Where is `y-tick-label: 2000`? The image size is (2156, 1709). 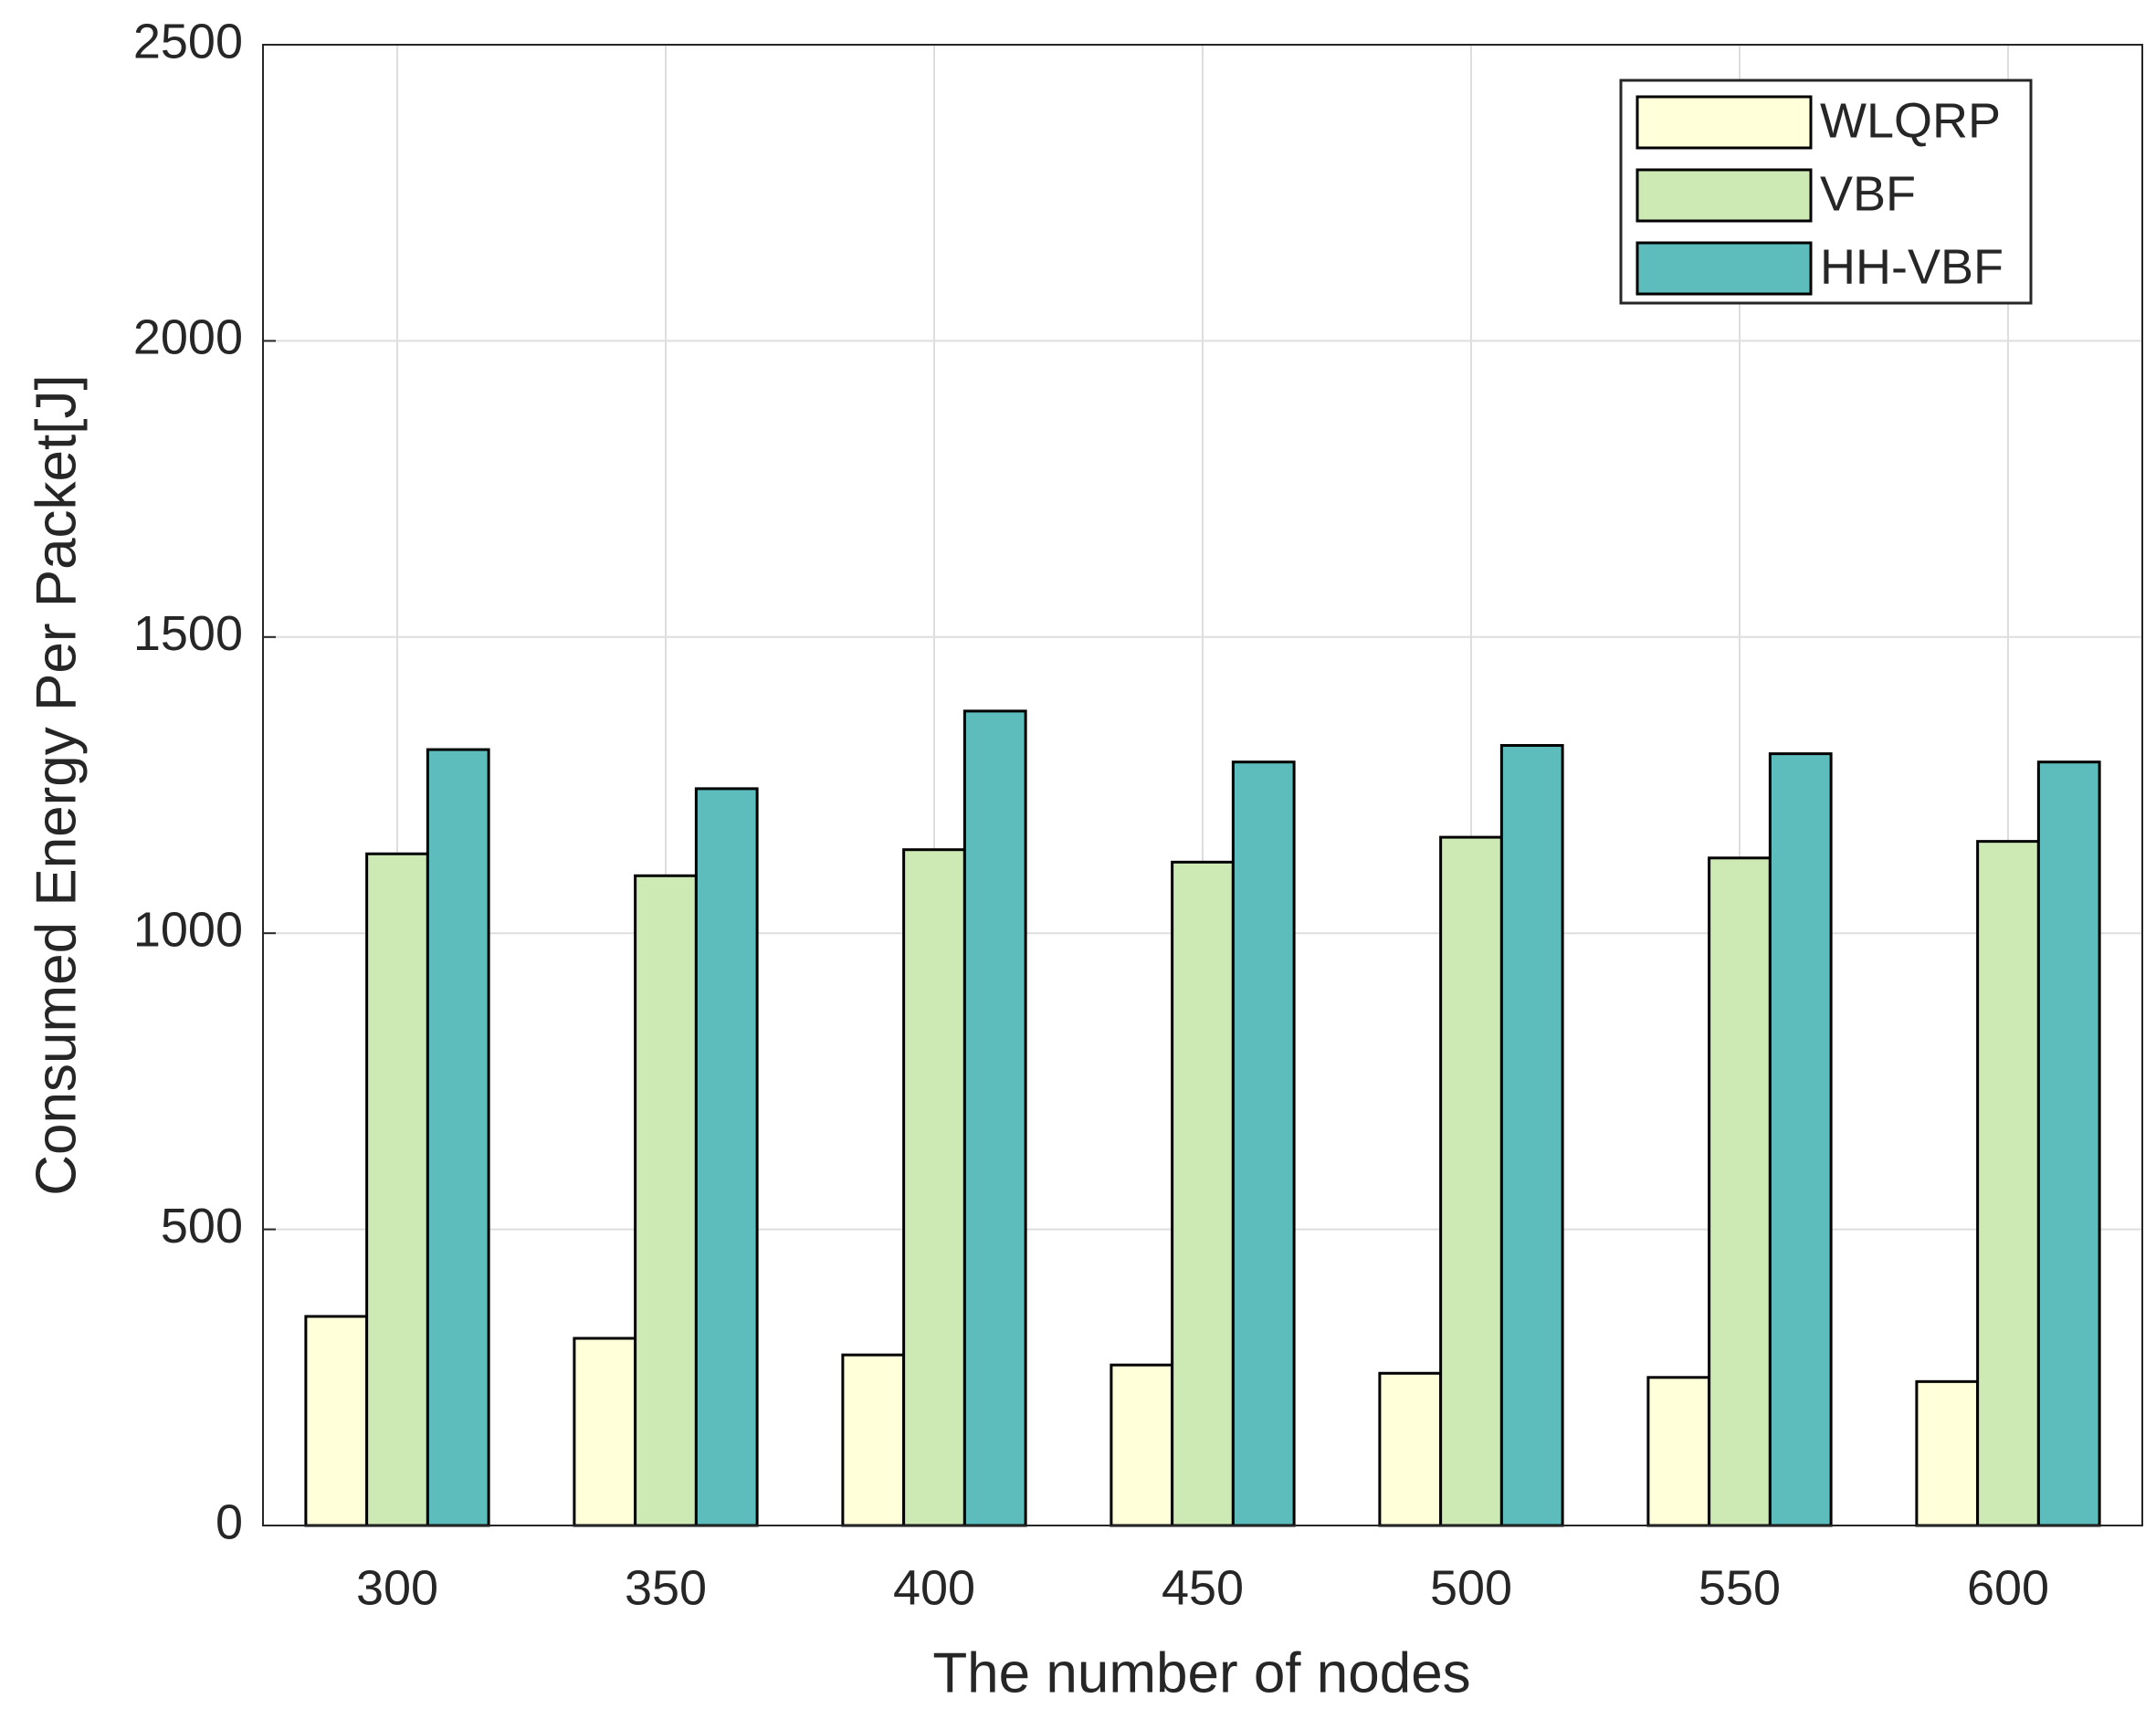
y-tick-label: 2000 is located at coordinates (188, 337).